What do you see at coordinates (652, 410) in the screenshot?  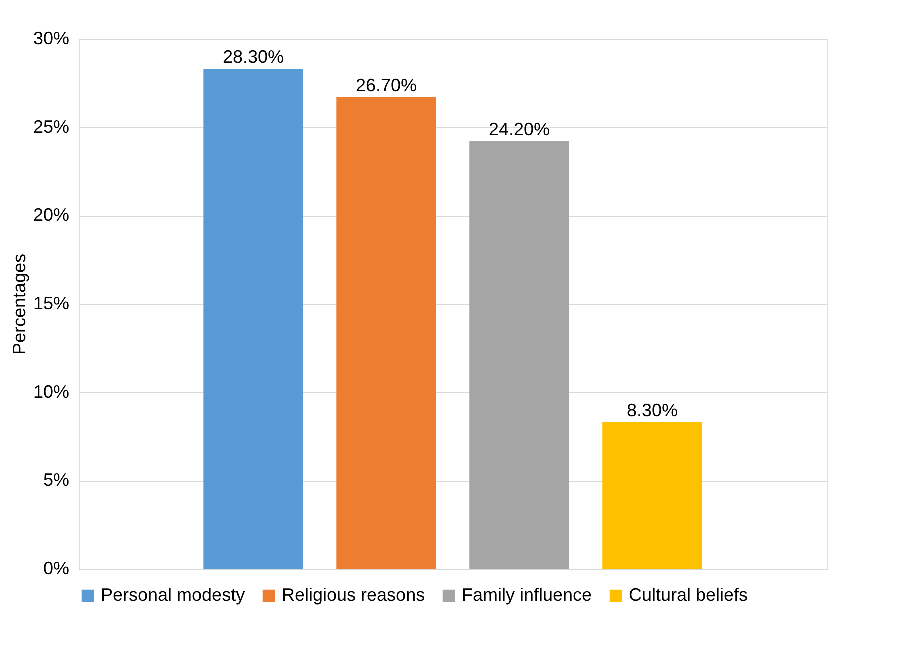 I see `data-label: 8.30%` at bounding box center [652, 410].